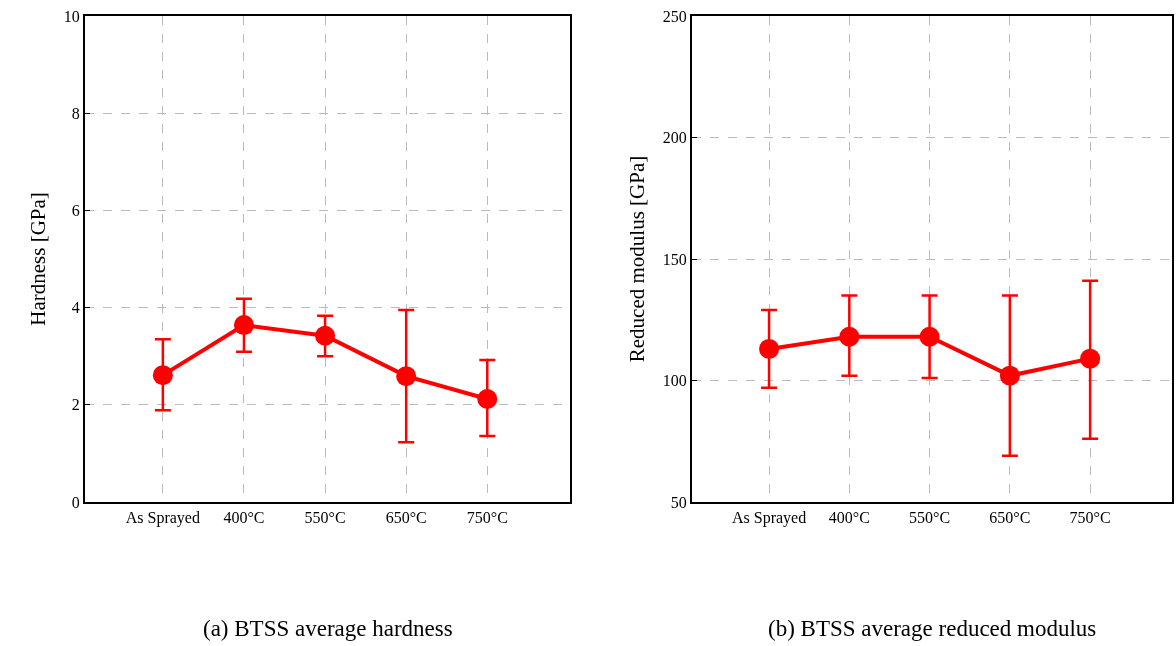  I want to click on y-tick-label: 0, so click(75, 502).